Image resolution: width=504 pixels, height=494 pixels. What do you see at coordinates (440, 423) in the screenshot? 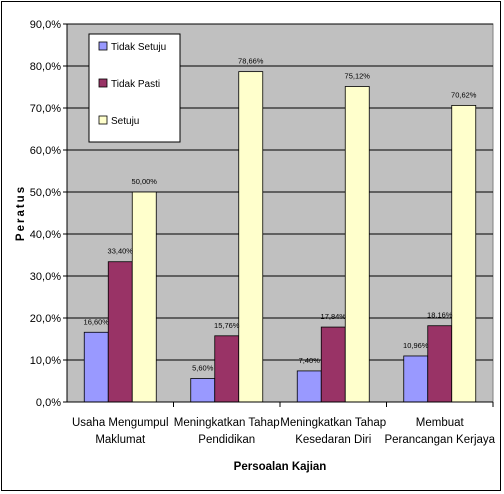
I see `x-category-label: Membuat` at bounding box center [440, 423].